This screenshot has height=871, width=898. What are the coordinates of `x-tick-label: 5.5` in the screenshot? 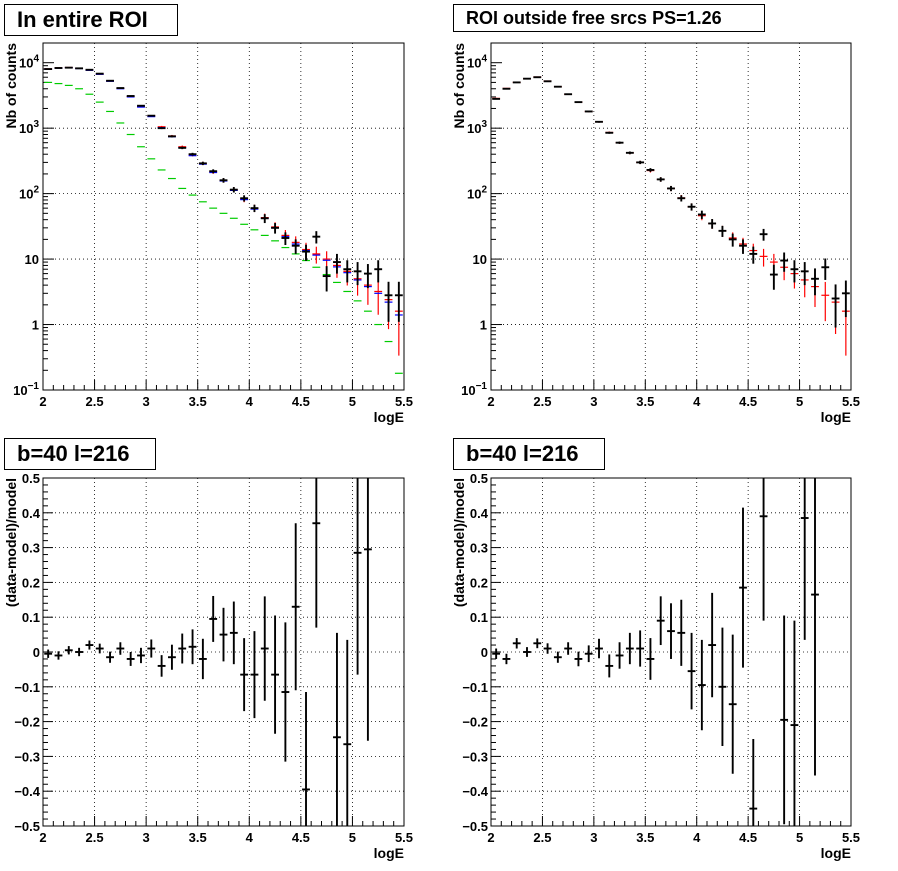 It's located at (404, 401).